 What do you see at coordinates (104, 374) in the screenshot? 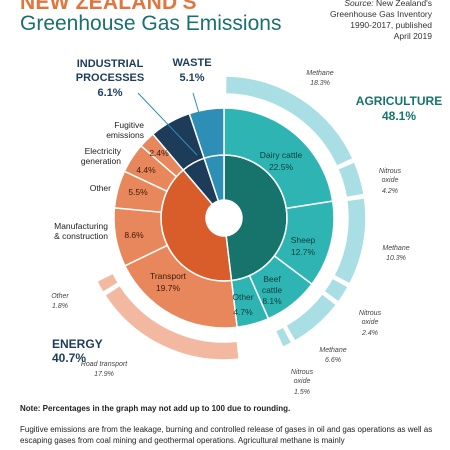
I see `road-transport-value: 17.9%` at bounding box center [104, 374].